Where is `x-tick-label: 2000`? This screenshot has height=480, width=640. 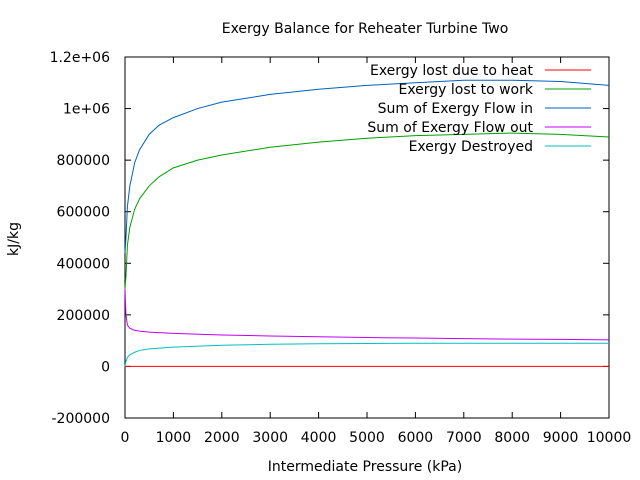 x-tick-label: 2000 is located at coordinates (222, 438).